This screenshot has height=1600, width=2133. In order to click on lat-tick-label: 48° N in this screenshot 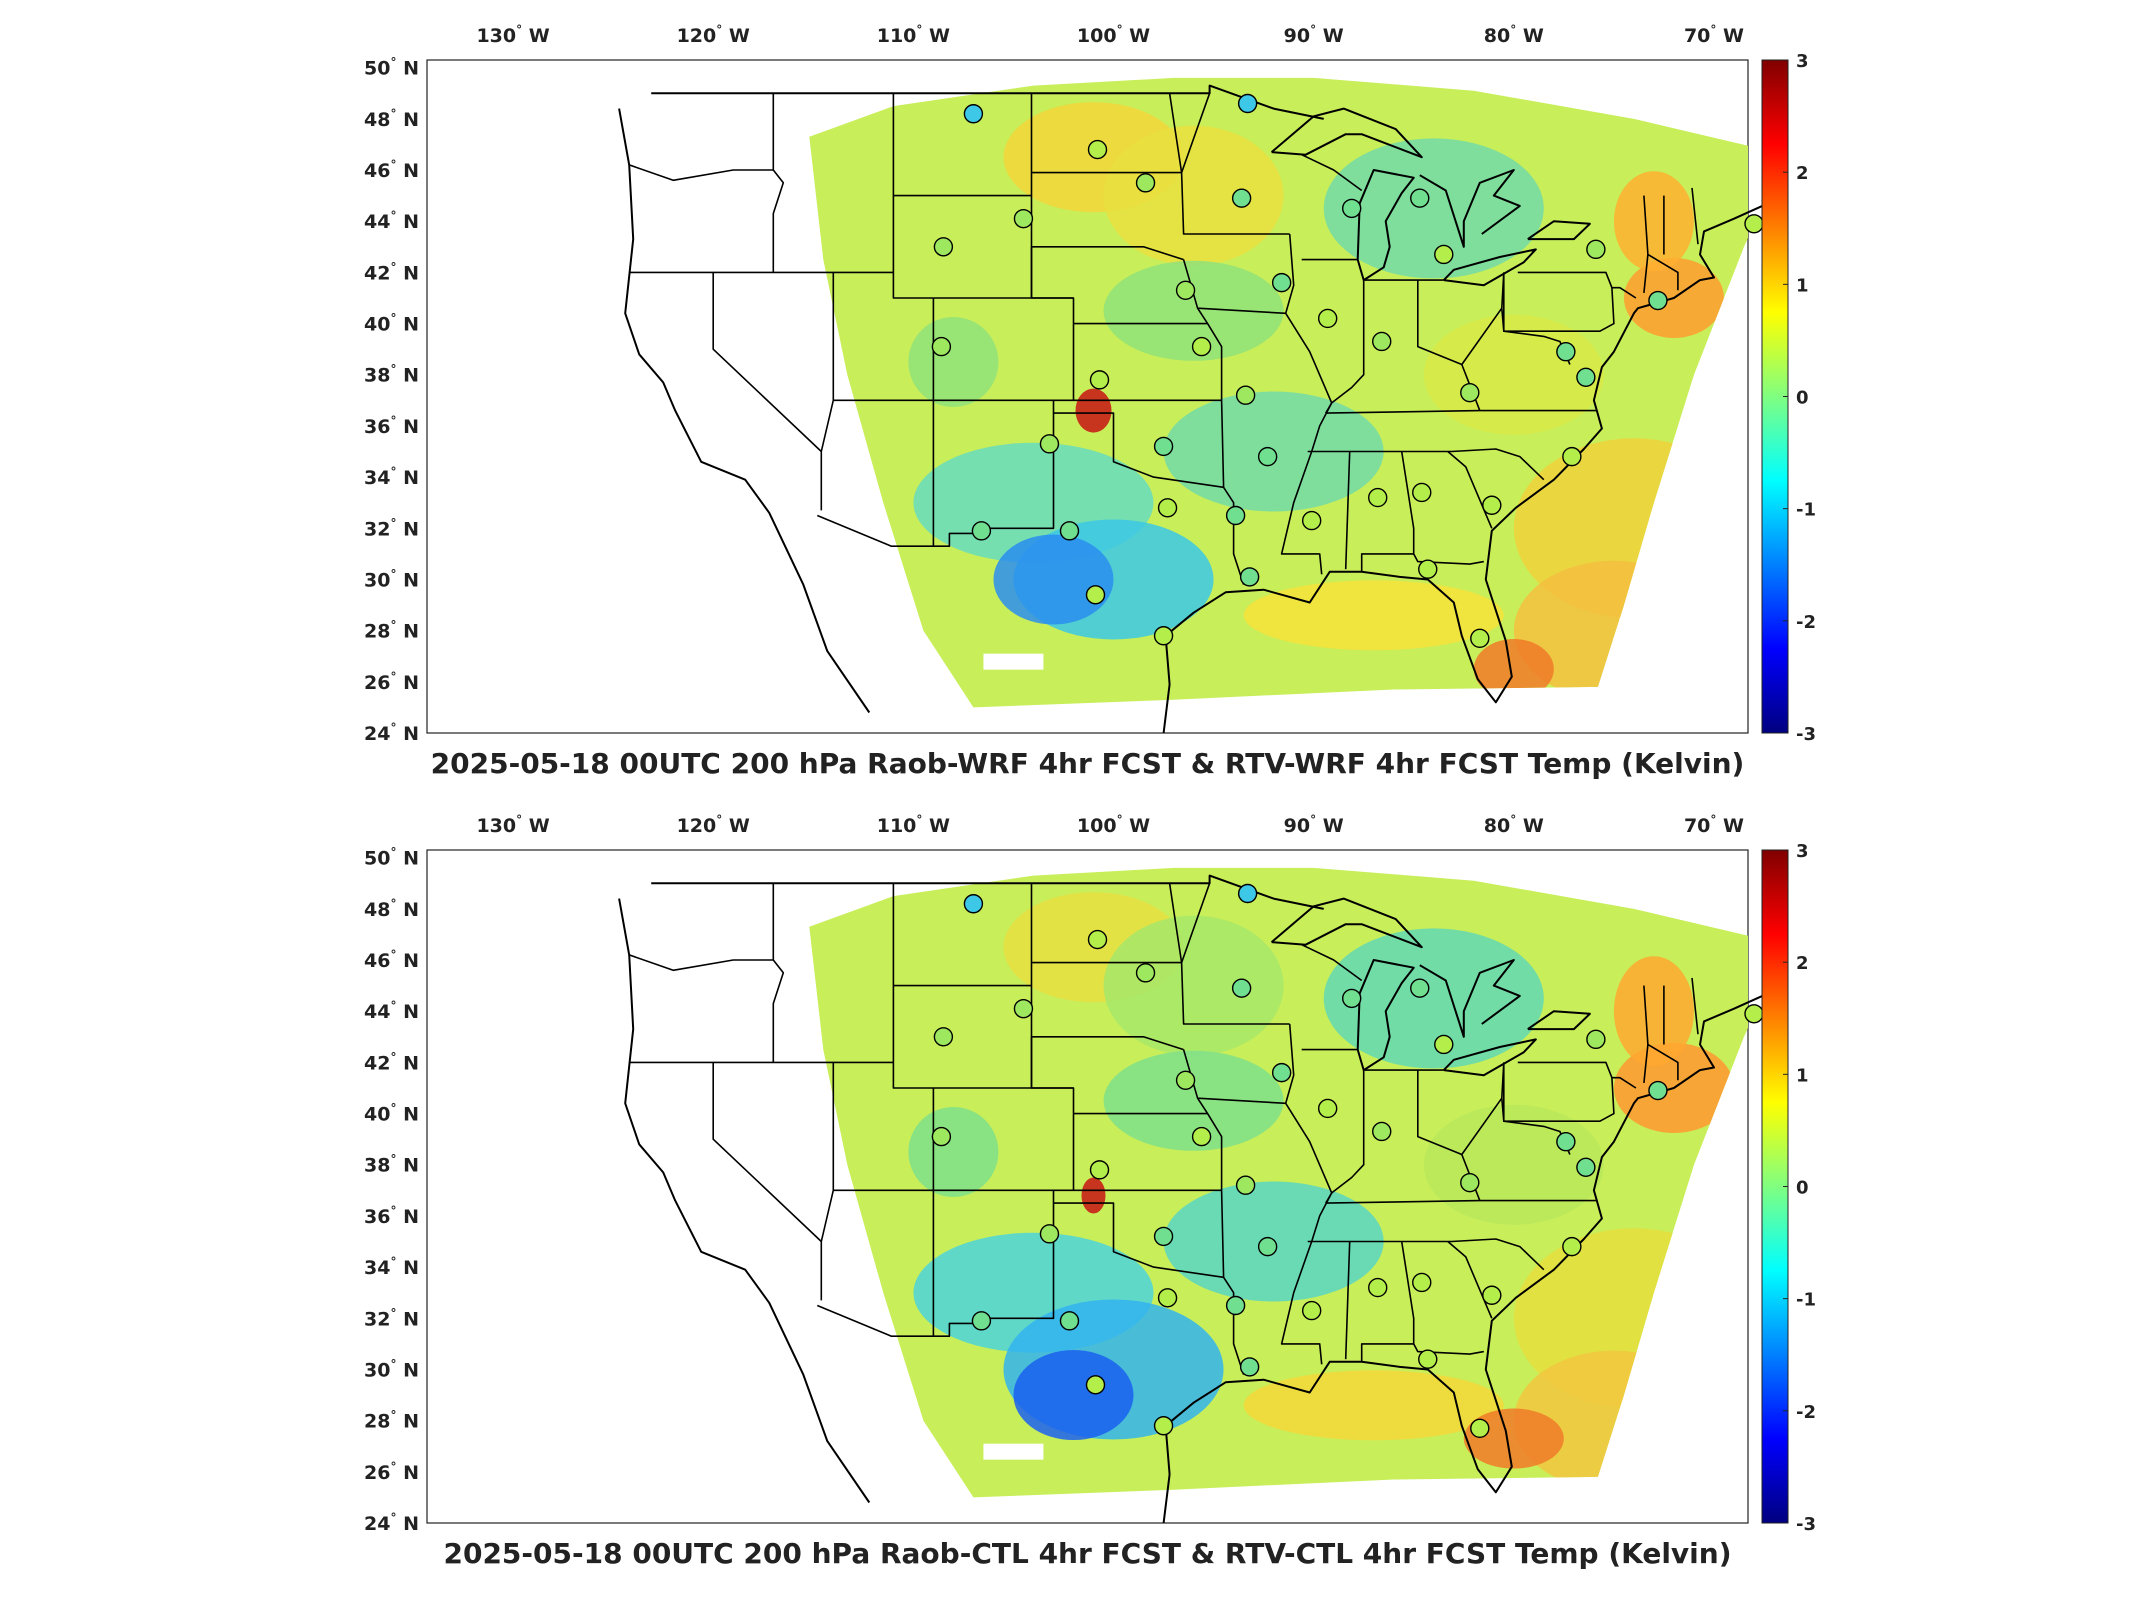, I will do `click(391, 909)`.